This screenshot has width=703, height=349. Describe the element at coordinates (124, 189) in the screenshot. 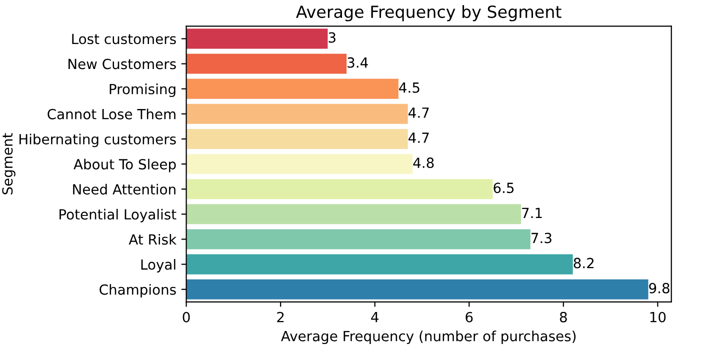

I see `y-tick-label: Need Attention` at that location.